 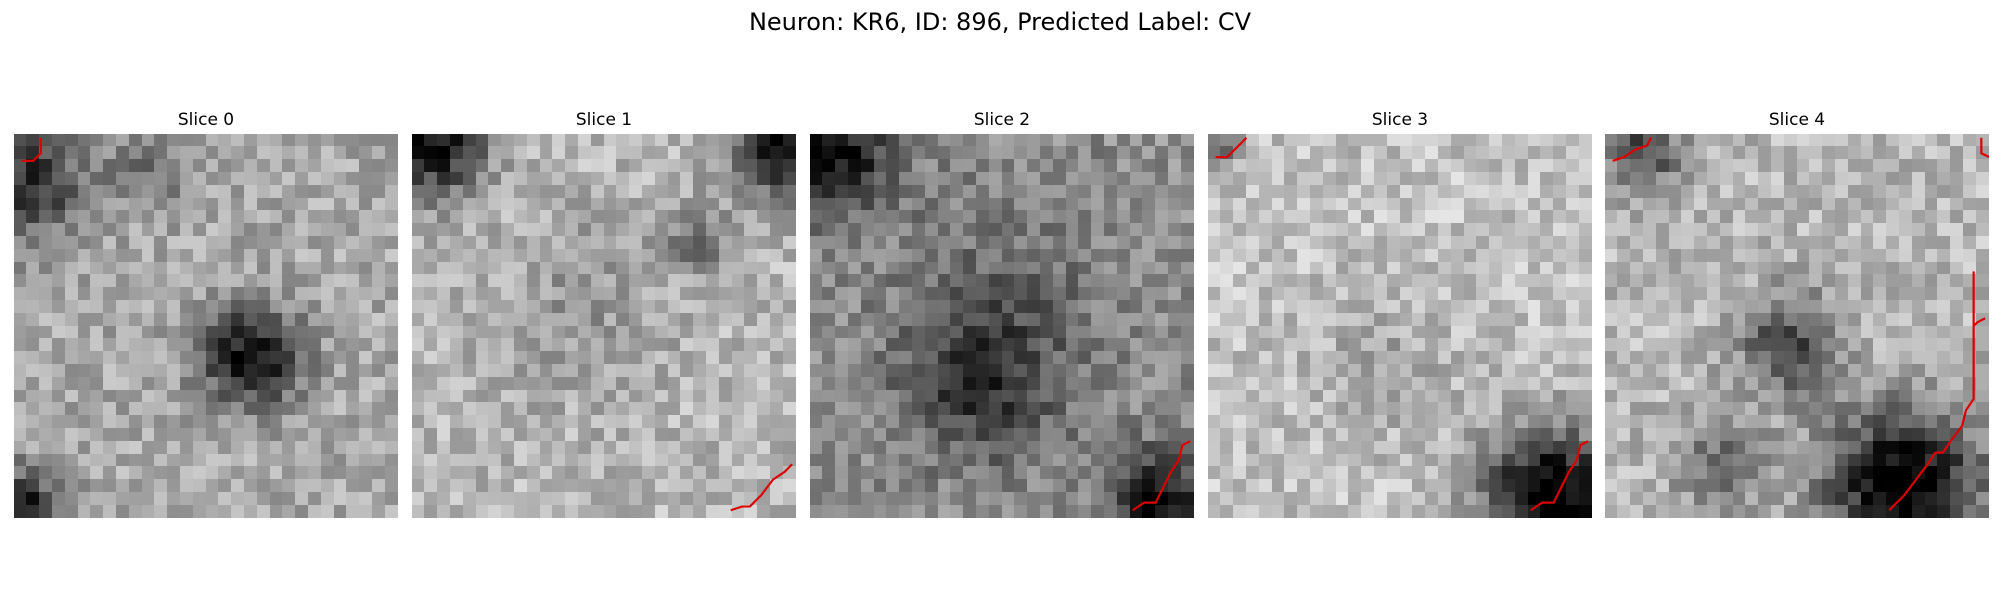 I want to click on slice-title-0: Slice 0, so click(x=206, y=120).